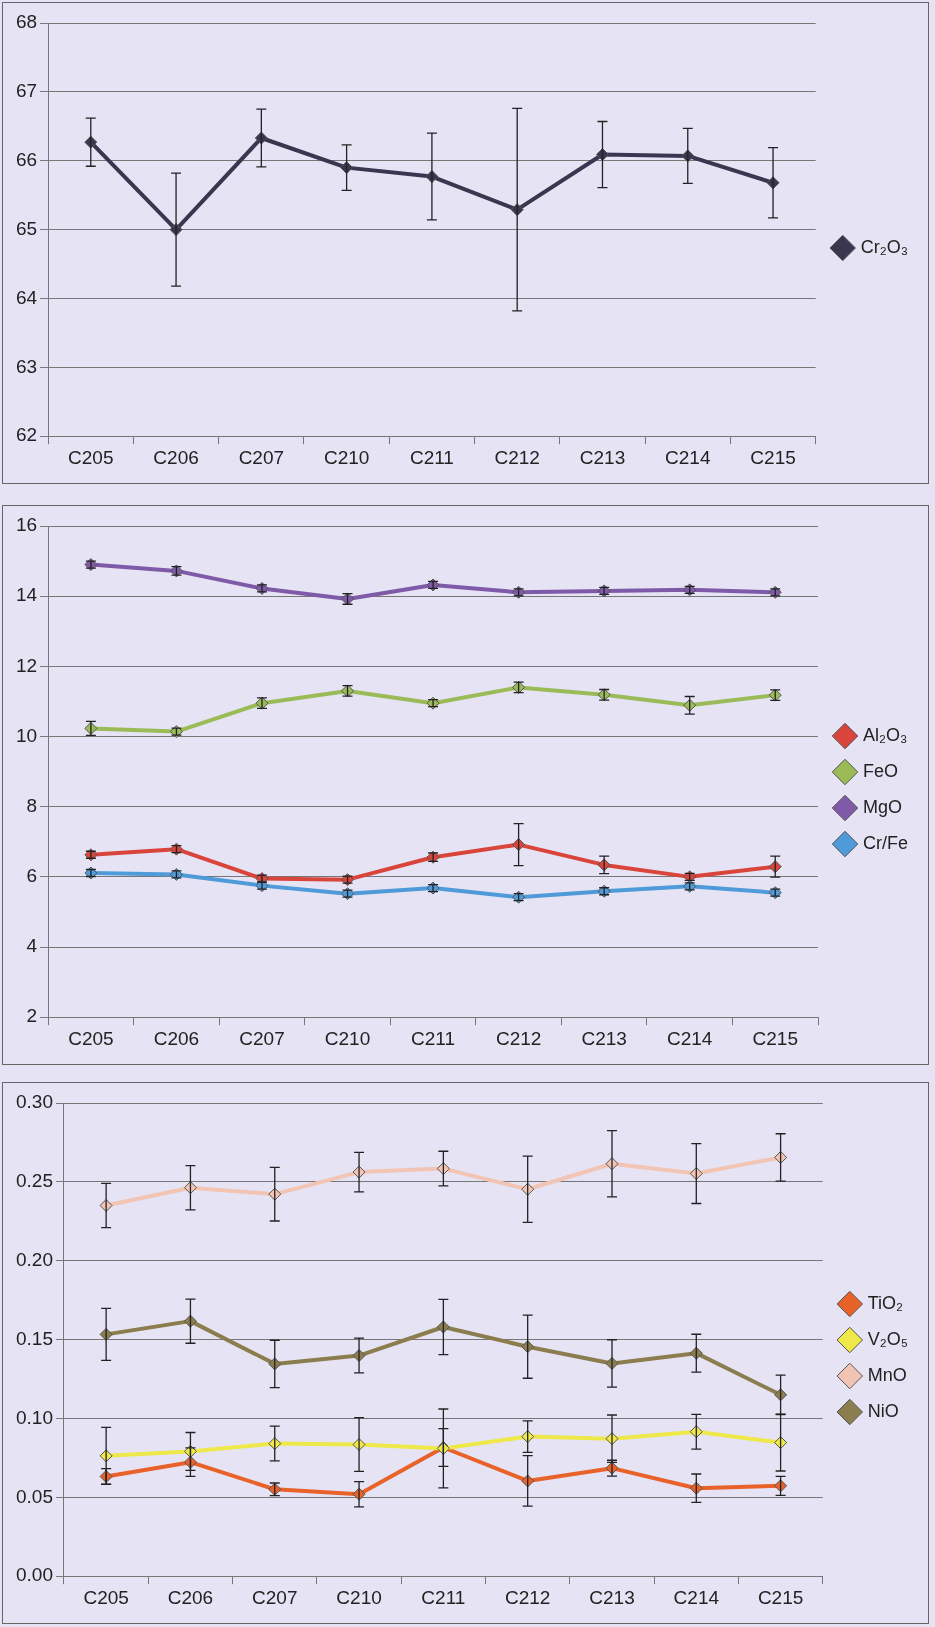 The height and width of the screenshot is (1627, 935). What do you see at coordinates (34, 1575) in the screenshot?
I see `y-tick-label: 0.00` at bounding box center [34, 1575].